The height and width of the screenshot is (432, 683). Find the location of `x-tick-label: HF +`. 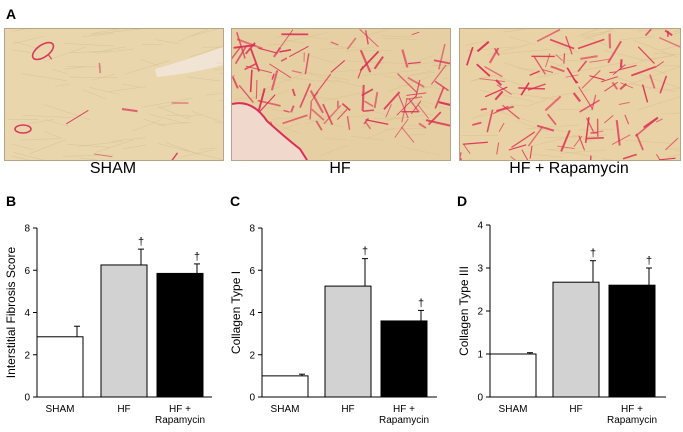

x-tick-label: HF + is located at coordinates (632, 409).